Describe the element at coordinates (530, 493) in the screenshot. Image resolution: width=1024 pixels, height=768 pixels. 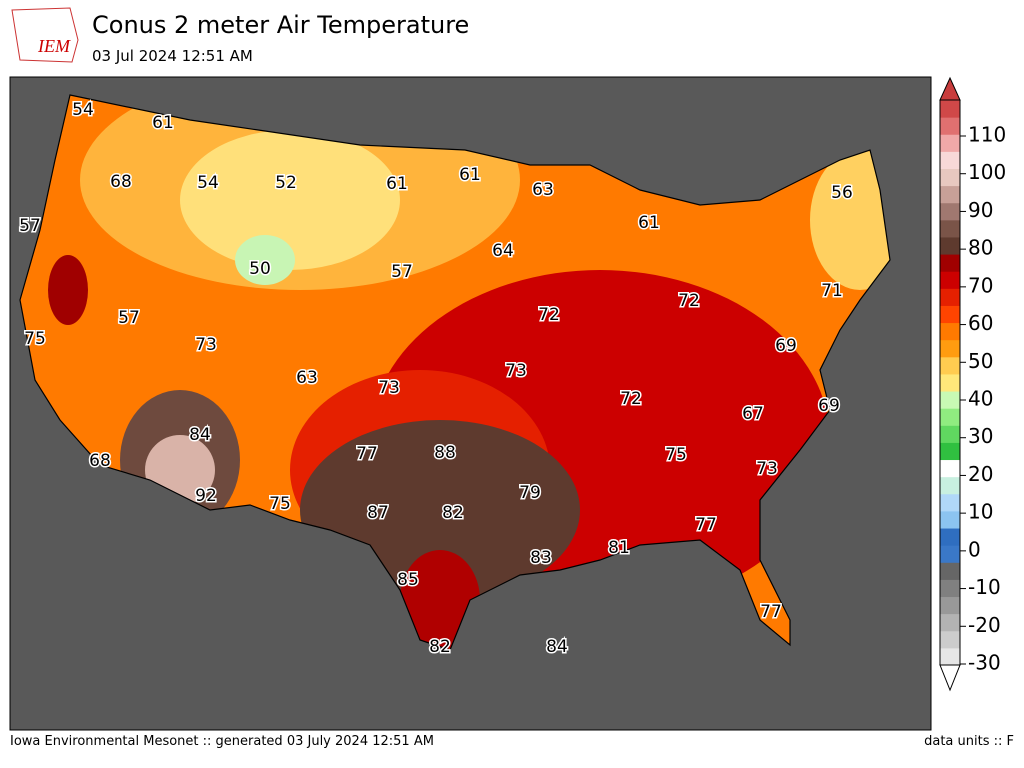
I see `station-value: 79` at that location.